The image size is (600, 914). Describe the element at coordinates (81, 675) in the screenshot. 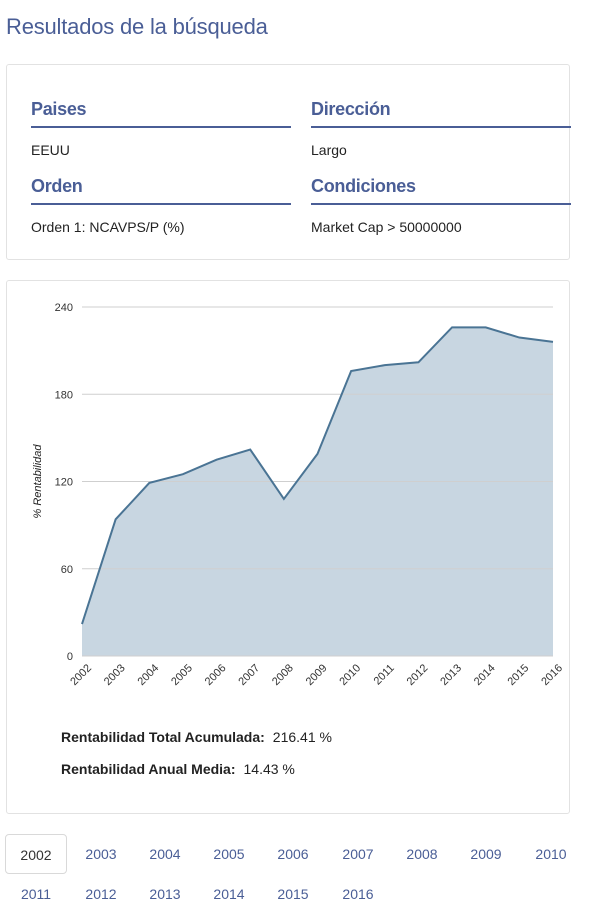

I see `x-tick-label: 2002` at that location.